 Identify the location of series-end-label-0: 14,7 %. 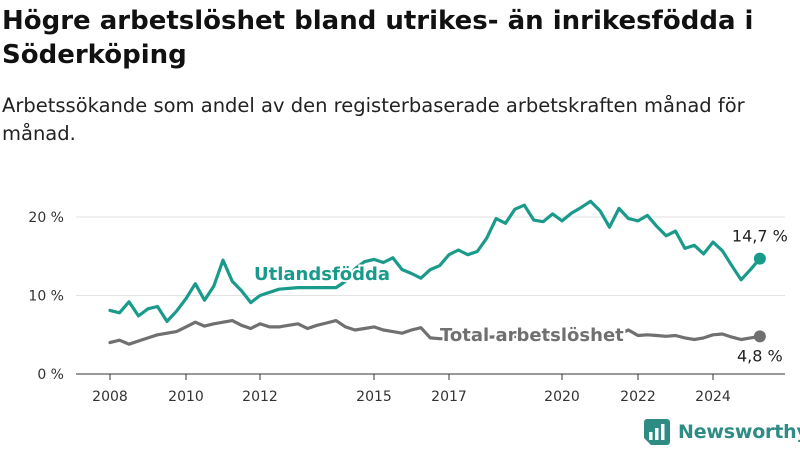
(760, 236).